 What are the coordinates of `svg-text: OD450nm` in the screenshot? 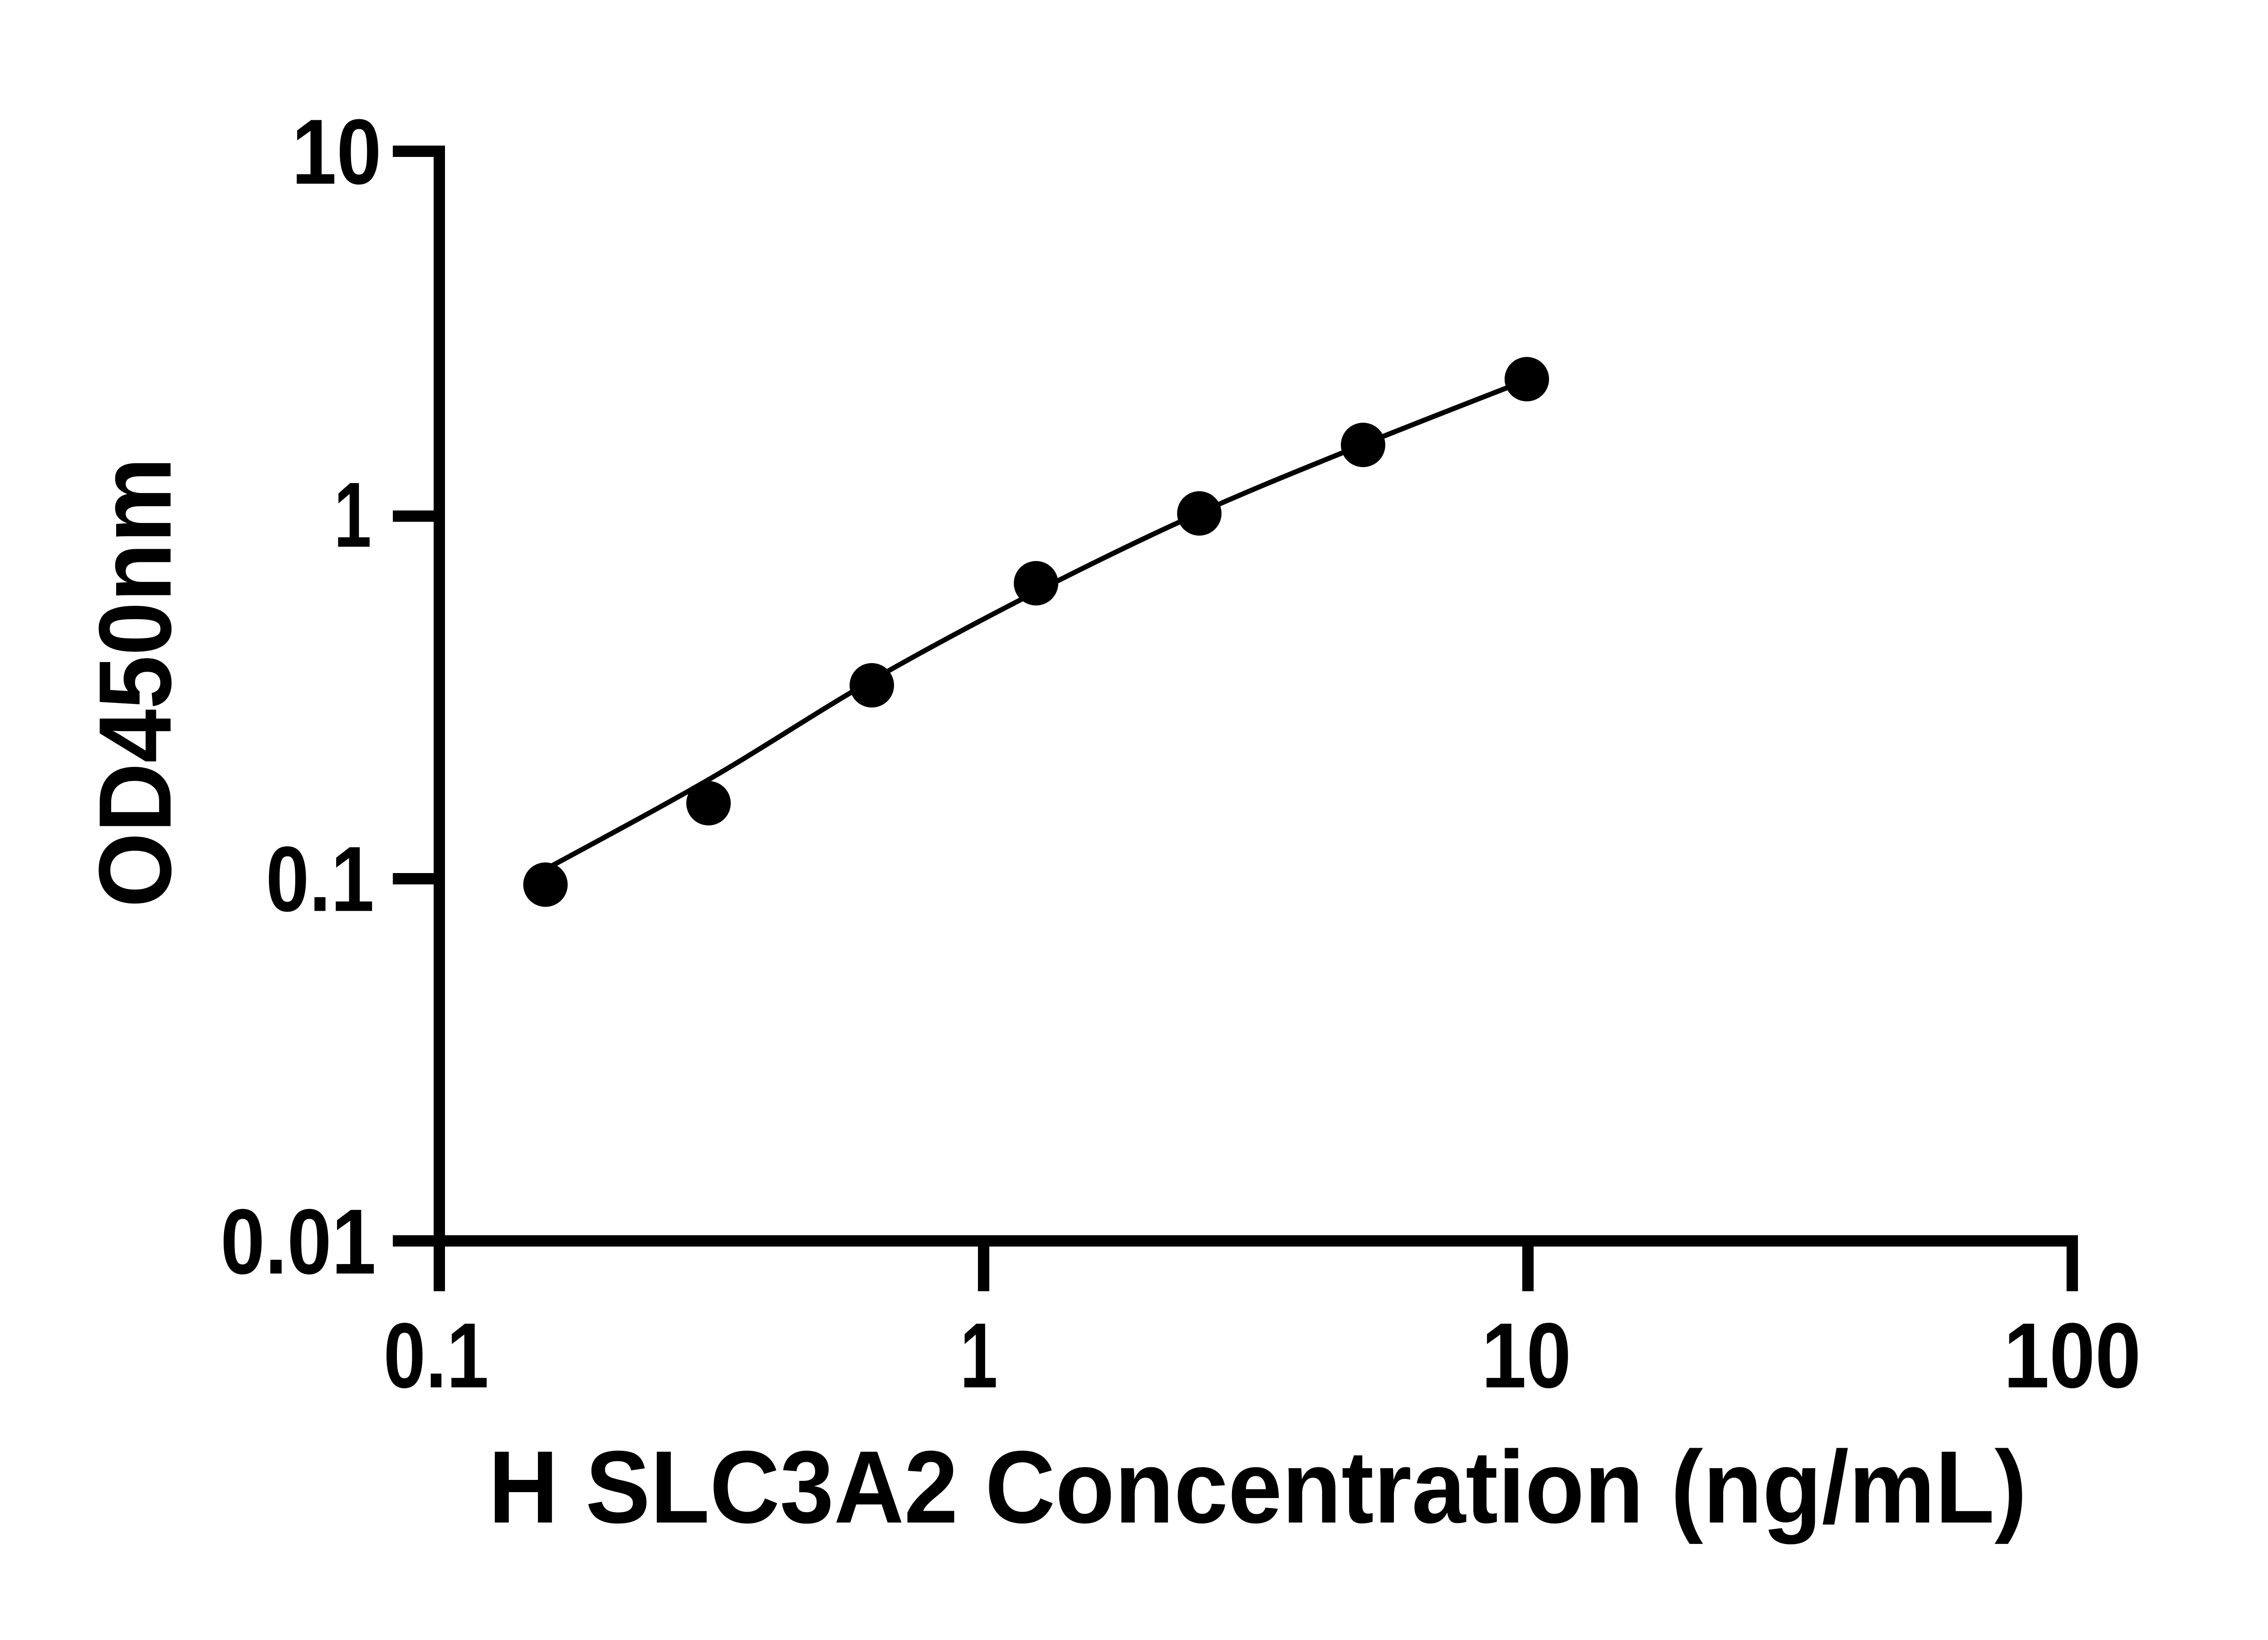 It's located at (136, 682).